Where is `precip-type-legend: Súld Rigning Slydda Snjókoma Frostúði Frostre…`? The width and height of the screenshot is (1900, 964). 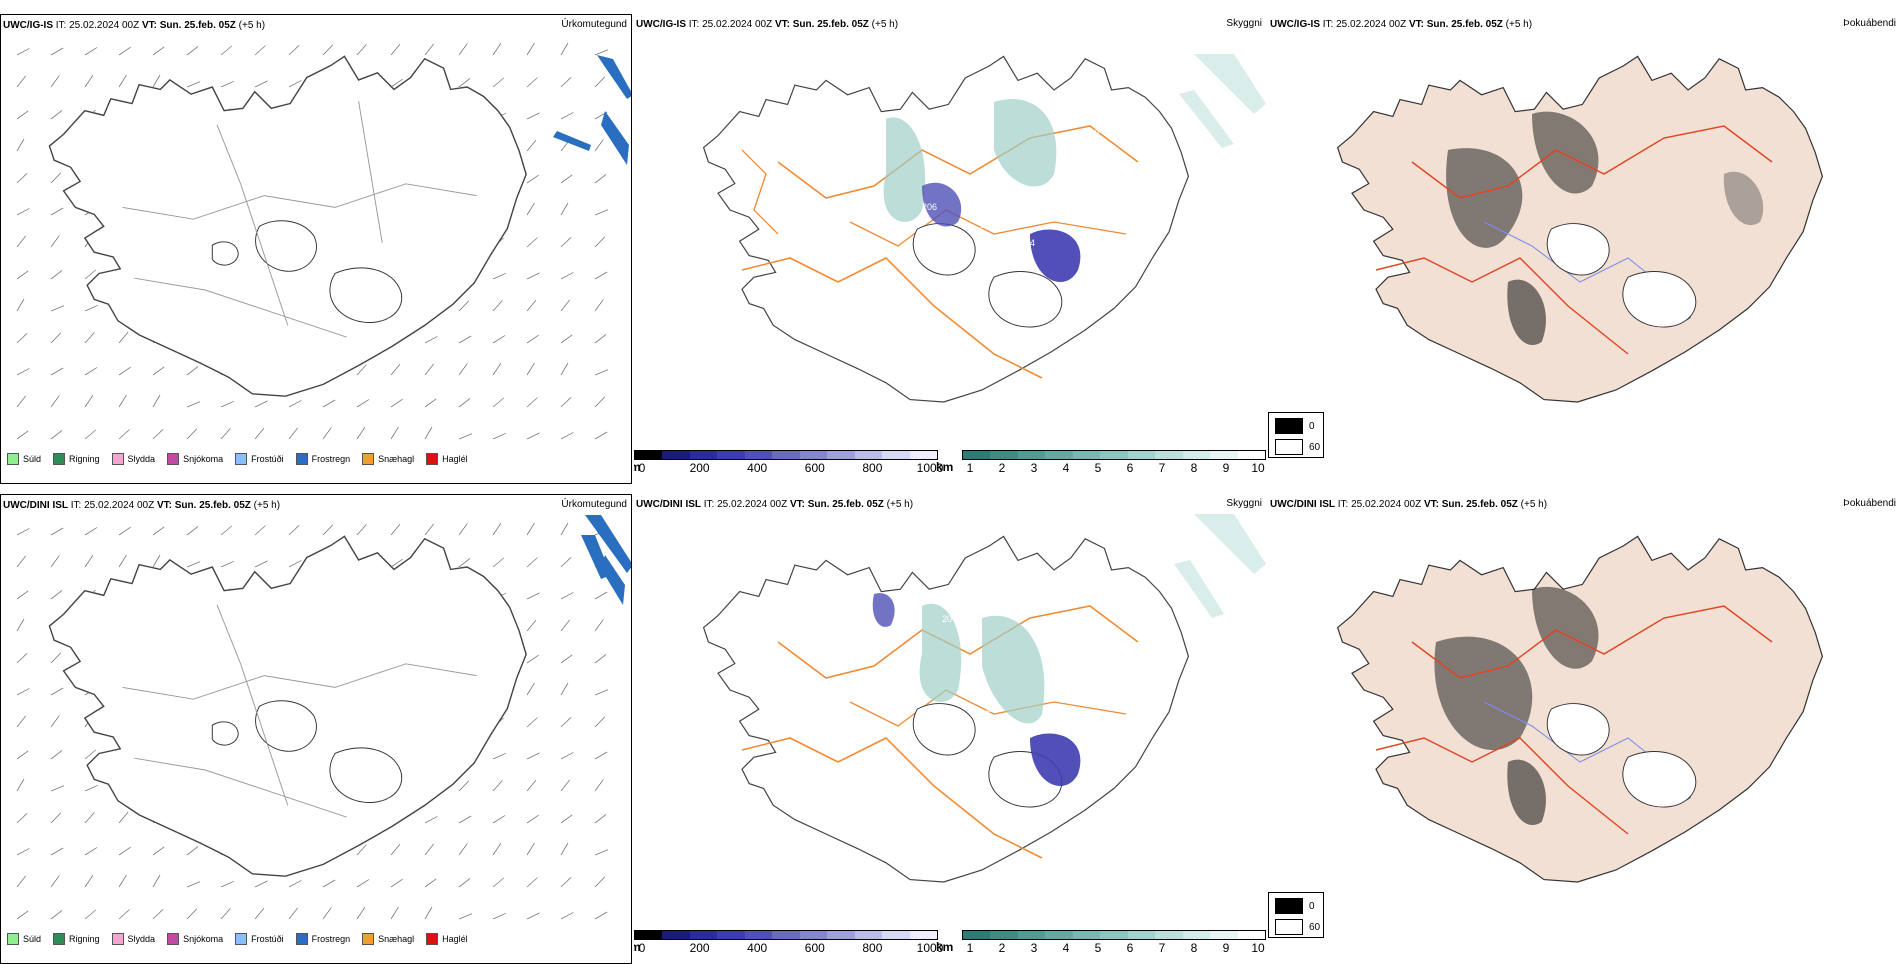 precip-type-legend: Súld Rigning Slydda Snjókoma Frostúði Frostre… is located at coordinates (237, 939).